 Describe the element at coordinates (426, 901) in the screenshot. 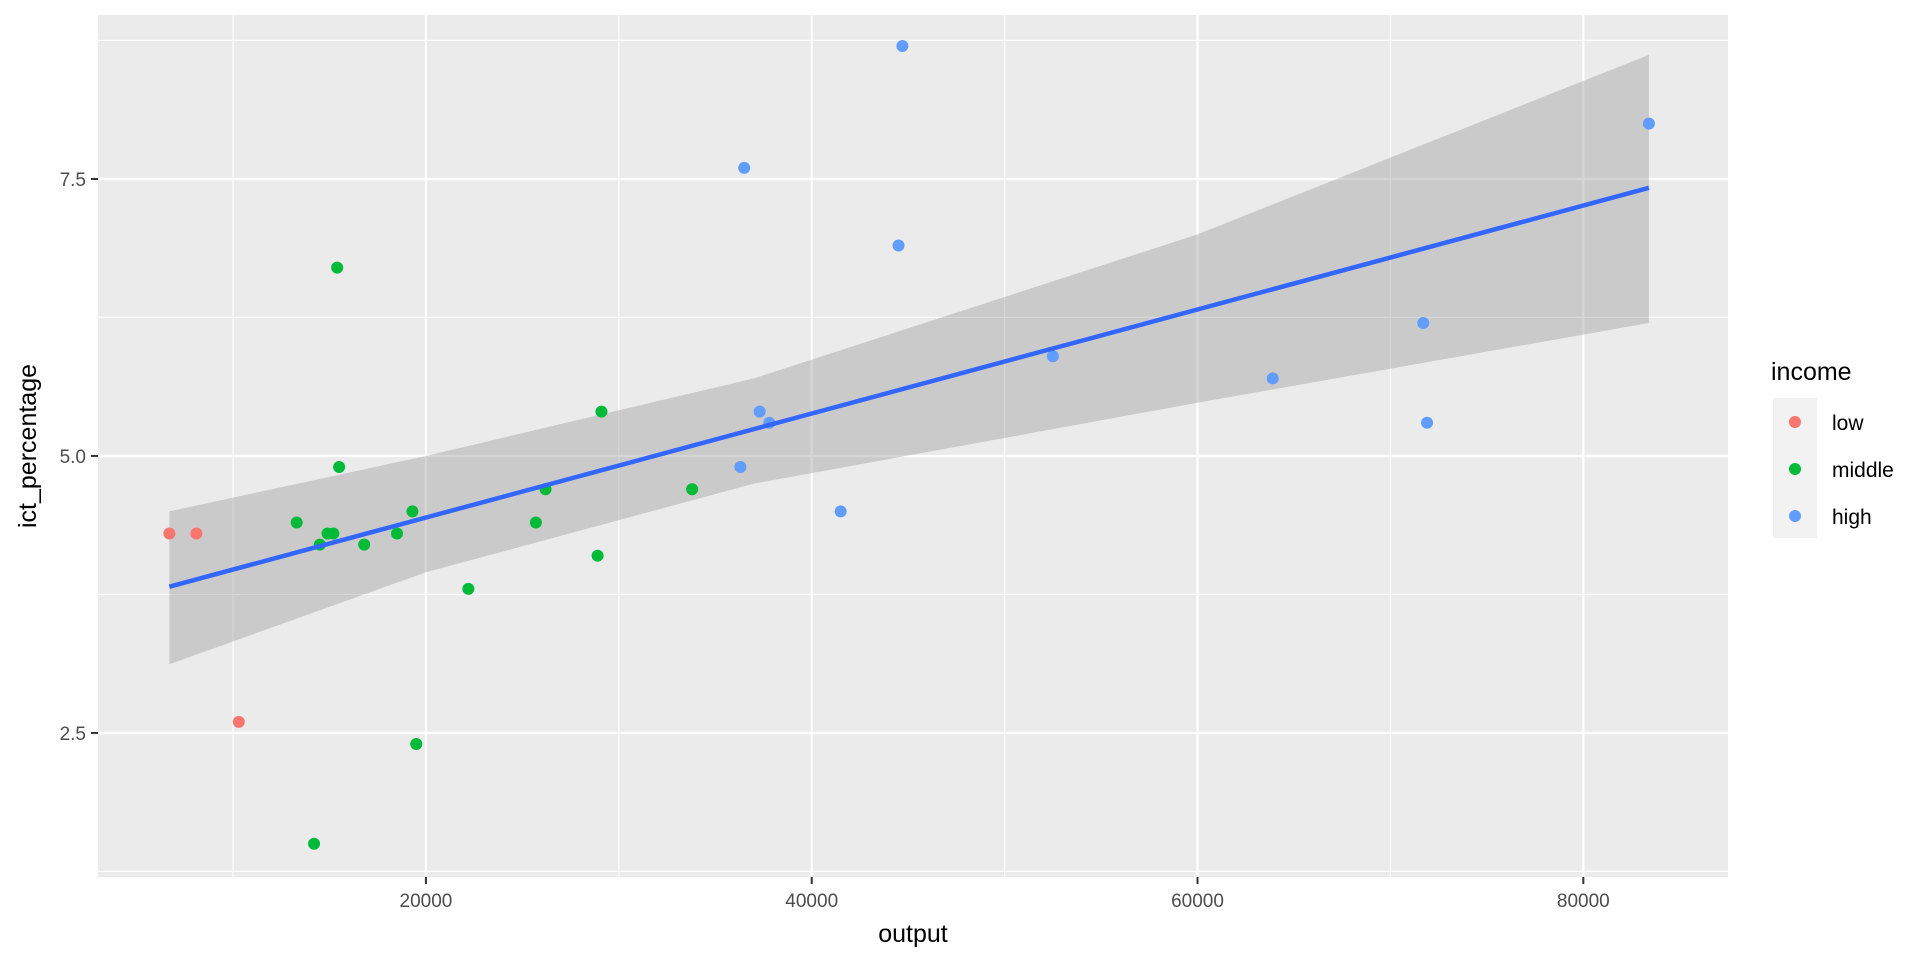

I see `x-tick-label: 20000` at that location.